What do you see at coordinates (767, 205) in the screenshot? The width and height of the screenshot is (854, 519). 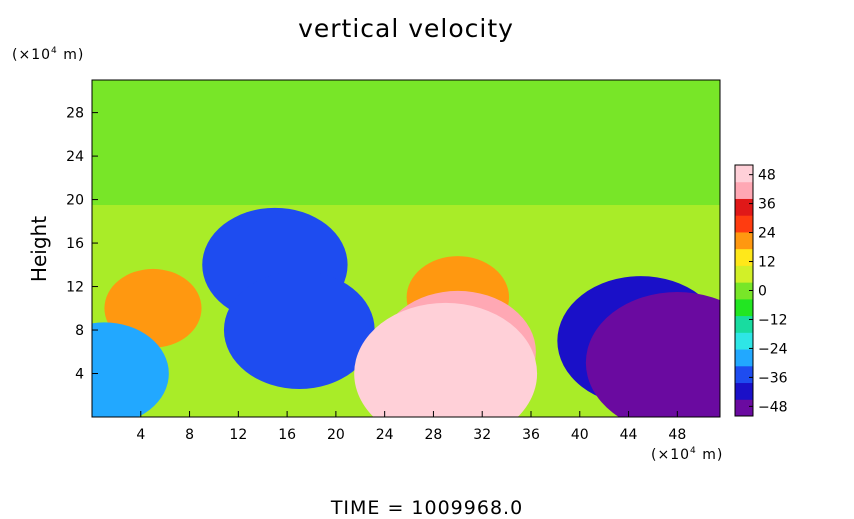 I see `colorbar-tick-label: 36` at bounding box center [767, 205].